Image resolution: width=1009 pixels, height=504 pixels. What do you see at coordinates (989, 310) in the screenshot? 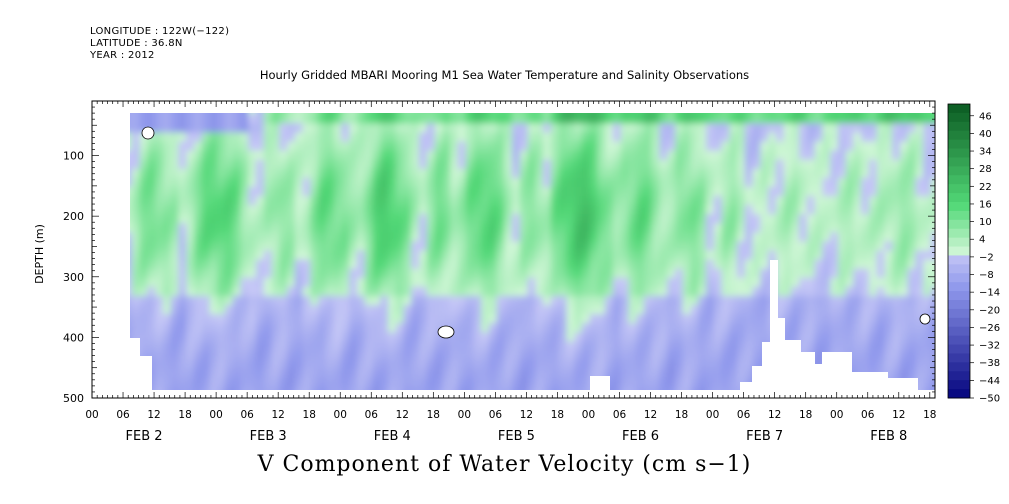
I see `colorbar-label: −20` at bounding box center [989, 310].